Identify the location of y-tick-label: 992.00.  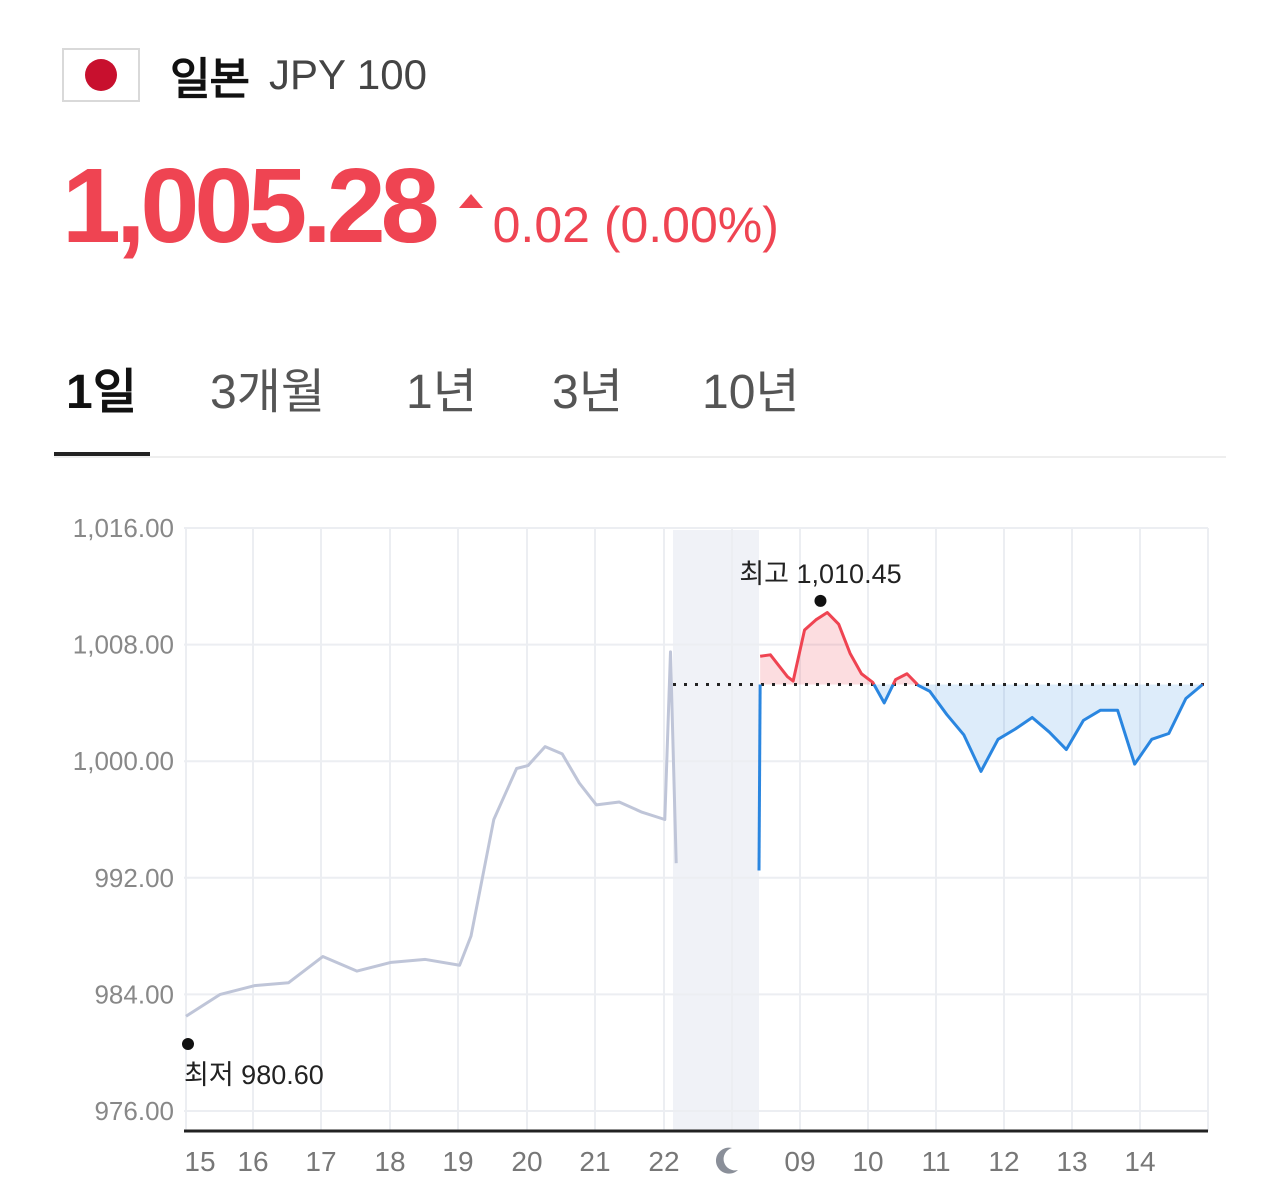
(134, 878).